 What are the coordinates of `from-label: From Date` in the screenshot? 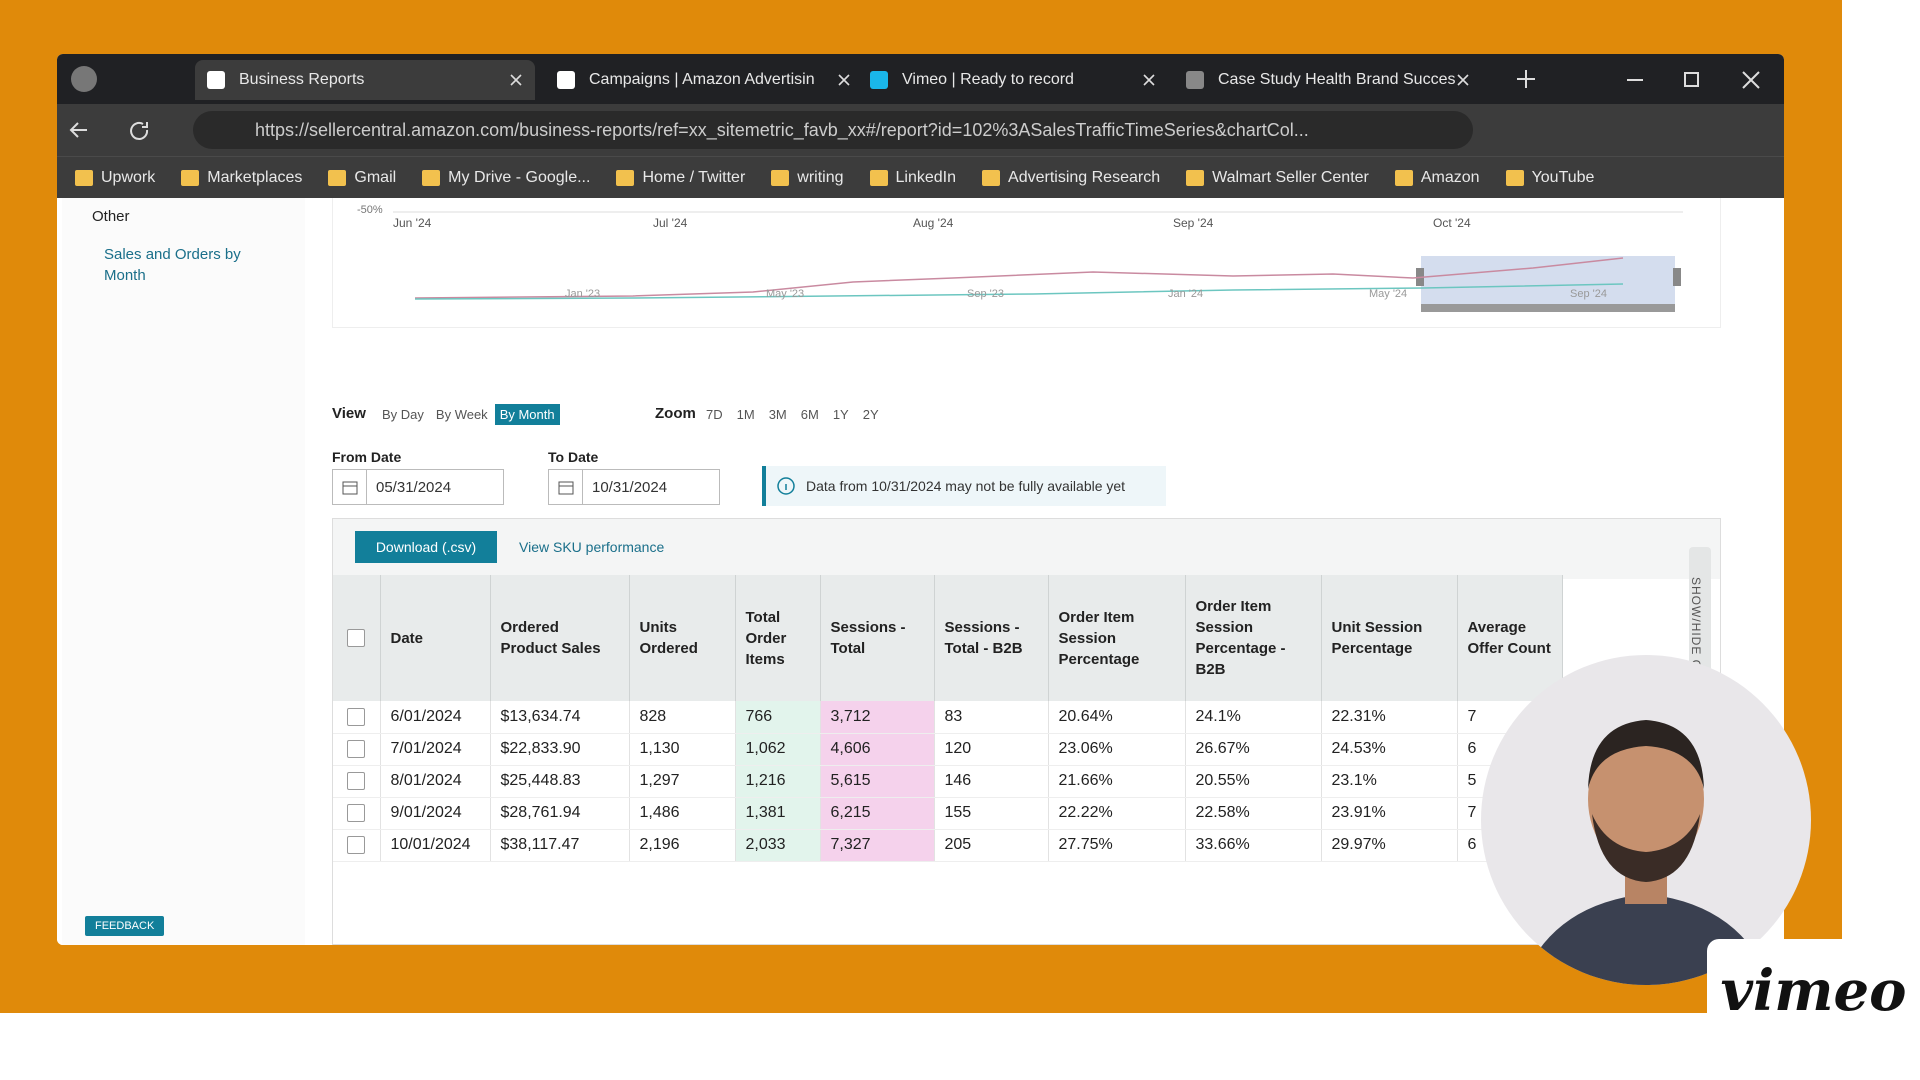 It's located at (367, 457).